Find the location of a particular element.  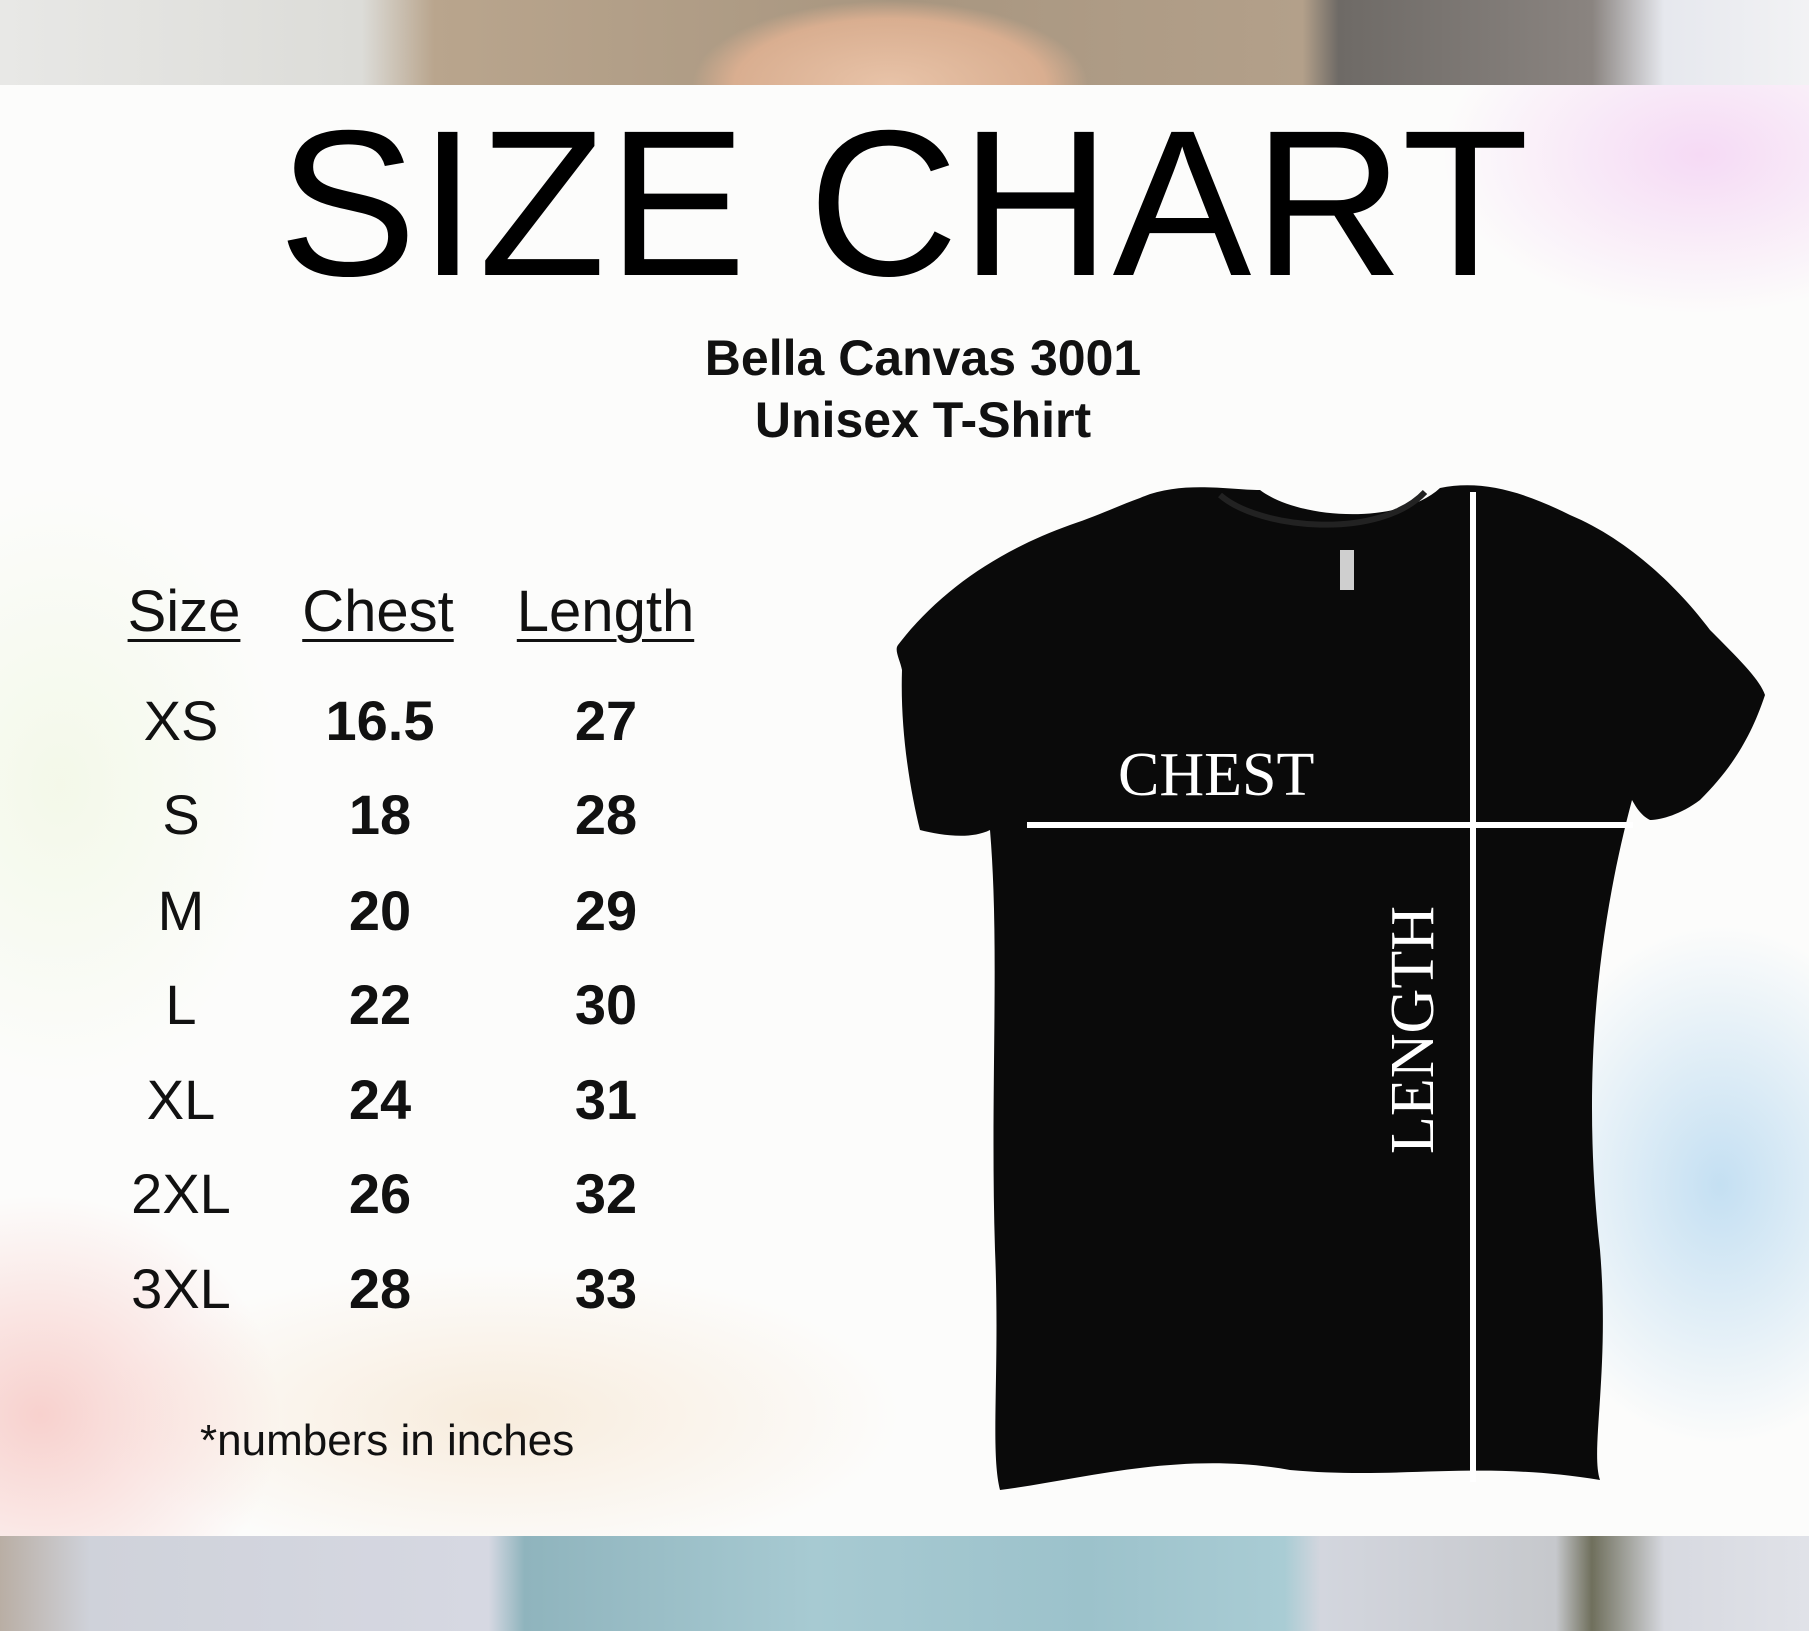

chest-cell: 28 is located at coordinates (380, 1288).